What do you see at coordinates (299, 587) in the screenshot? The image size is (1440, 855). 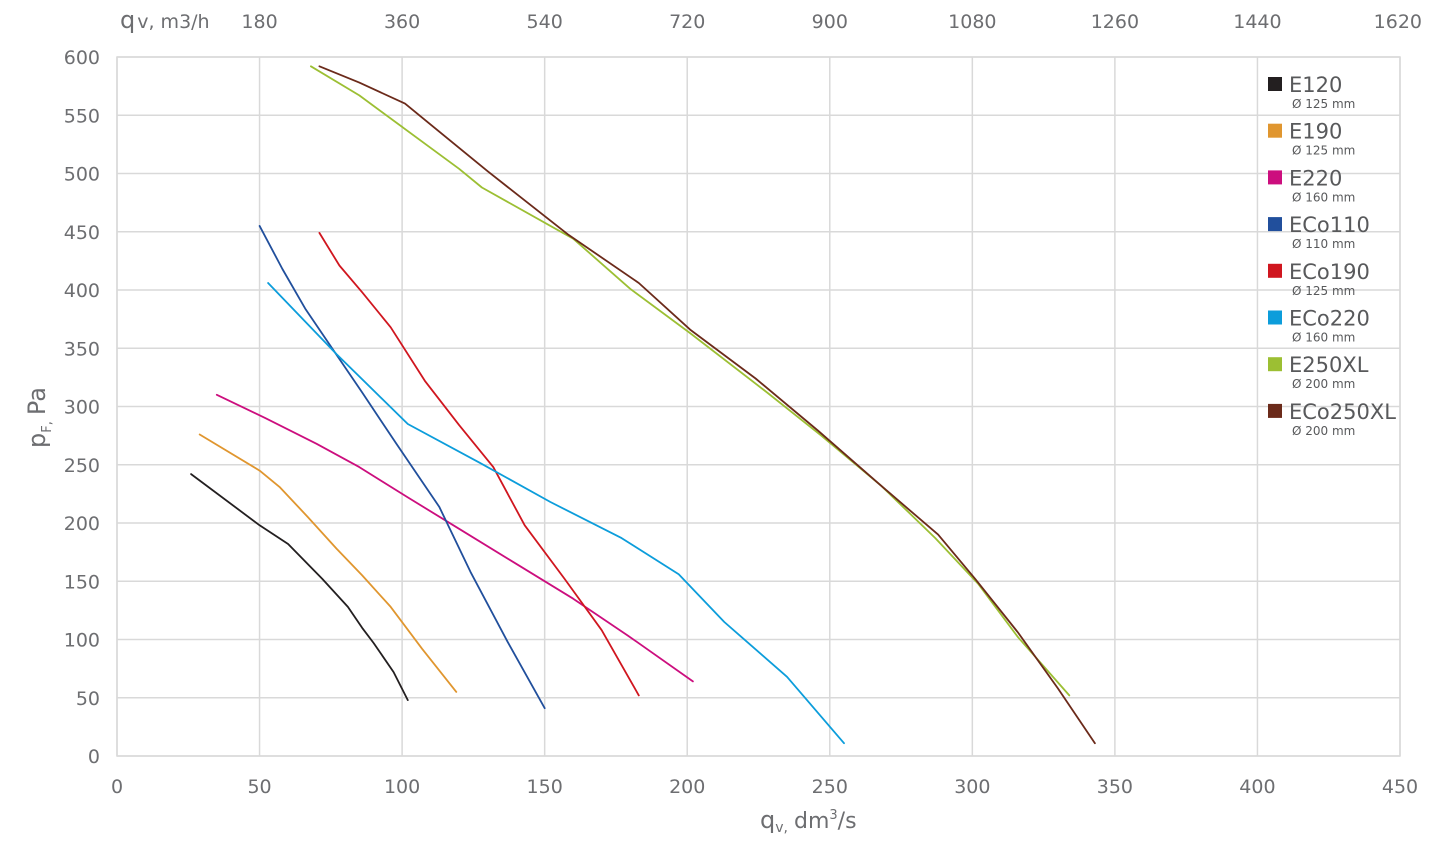 I see `series-line-e120` at bounding box center [299, 587].